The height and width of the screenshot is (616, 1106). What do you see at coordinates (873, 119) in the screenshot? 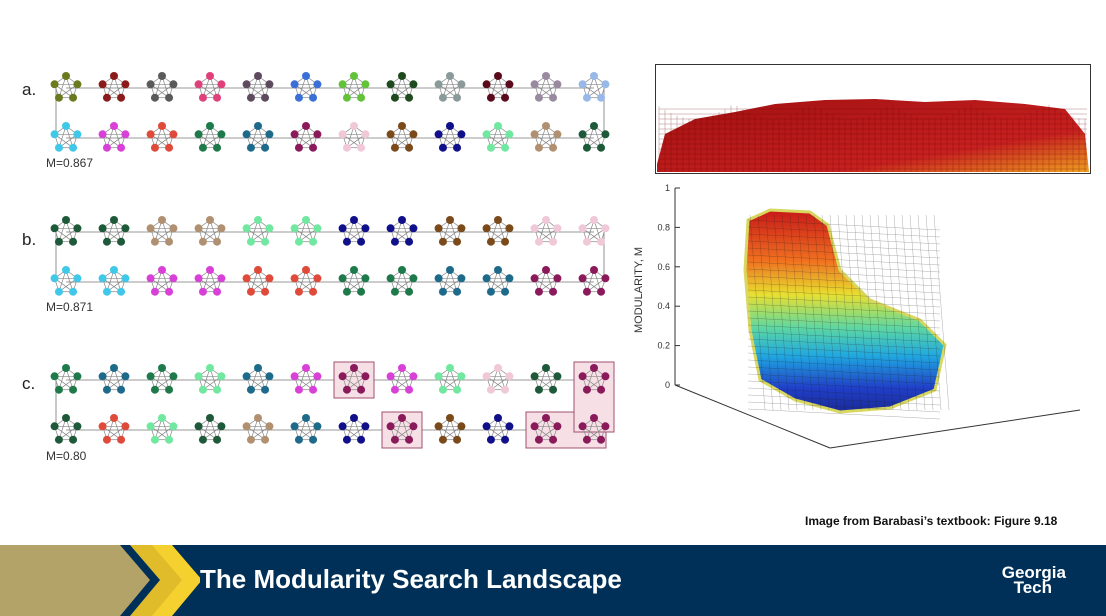
I see `surface-top-view` at bounding box center [873, 119].